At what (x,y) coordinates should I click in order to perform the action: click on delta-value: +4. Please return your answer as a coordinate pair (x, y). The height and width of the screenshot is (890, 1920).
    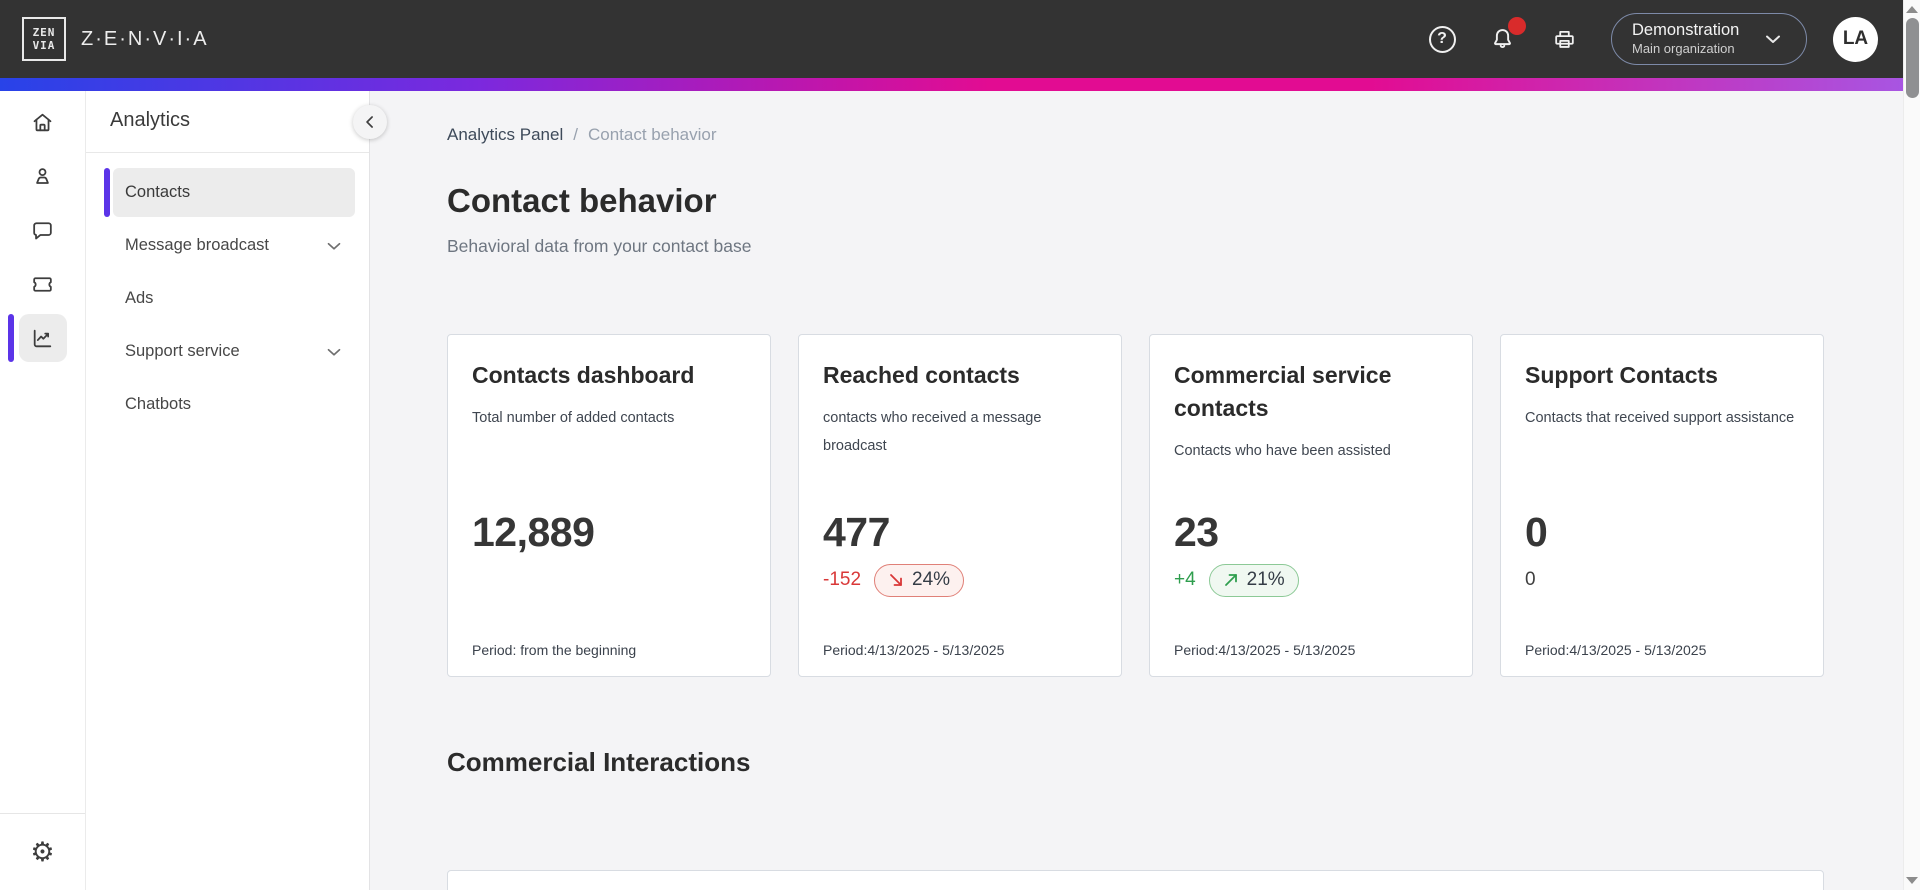
    Looking at the image, I should click on (1185, 579).